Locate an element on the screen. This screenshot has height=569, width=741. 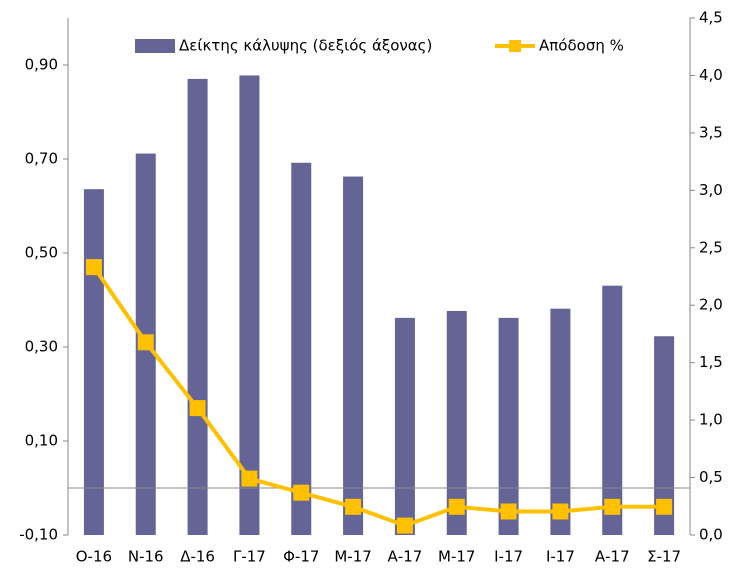
y-tick-label: -0,10 is located at coordinates (38, 535).